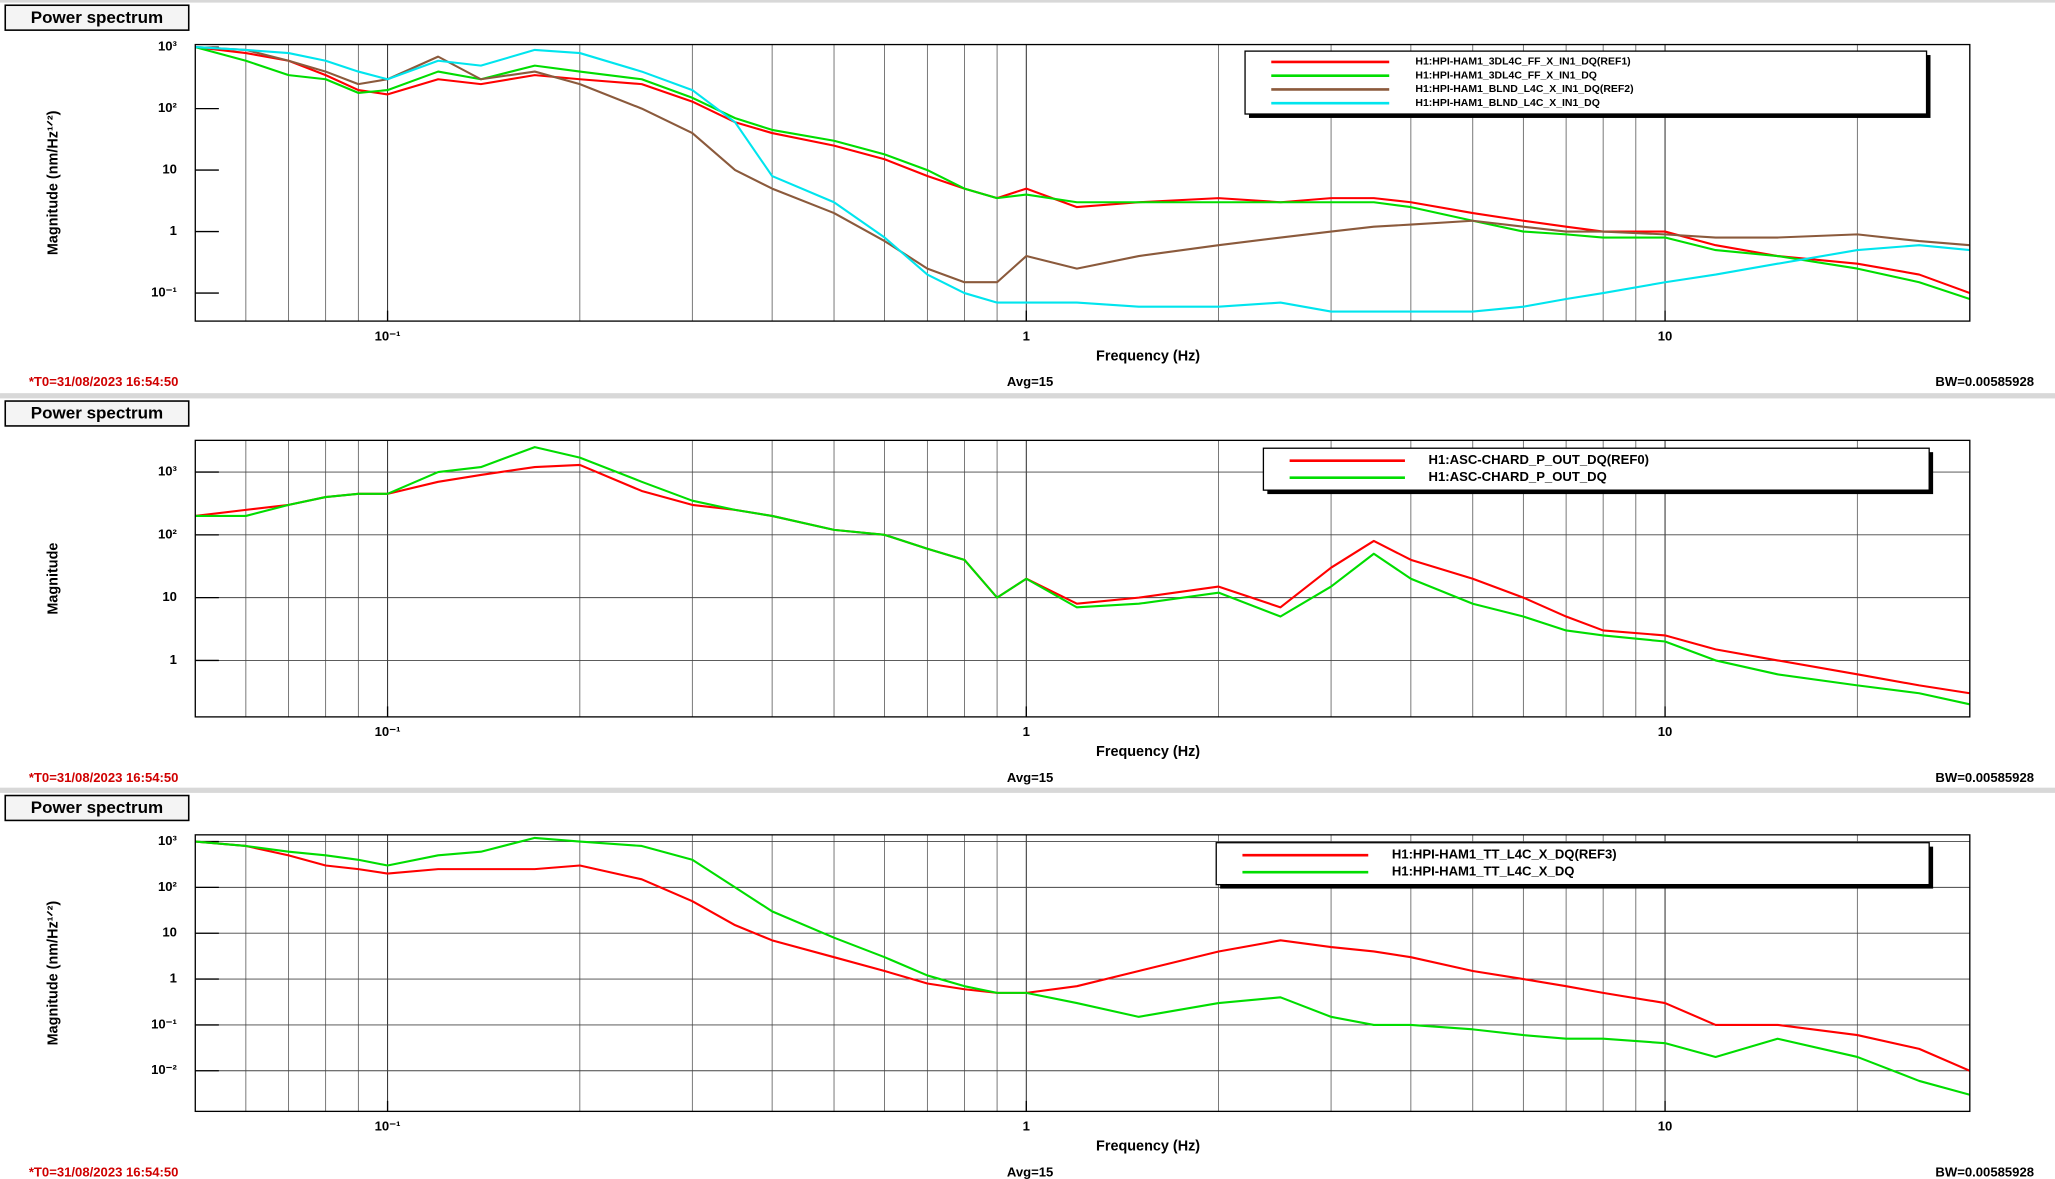  What do you see at coordinates (1504, 854) in the screenshot?
I see `legend-label: H1:HPI-HAM1_TT_L4C_X_DQ(REF3)` at bounding box center [1504, 854].